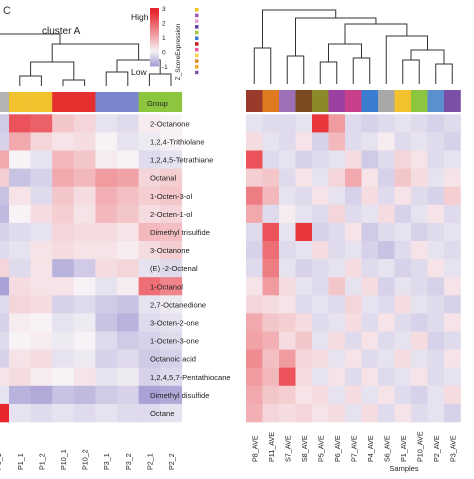 The image size is (474, 479). Describe the element at coordinates (287, 448) in the screenshot. I see `right-column-label: S7_AVE` at that location.